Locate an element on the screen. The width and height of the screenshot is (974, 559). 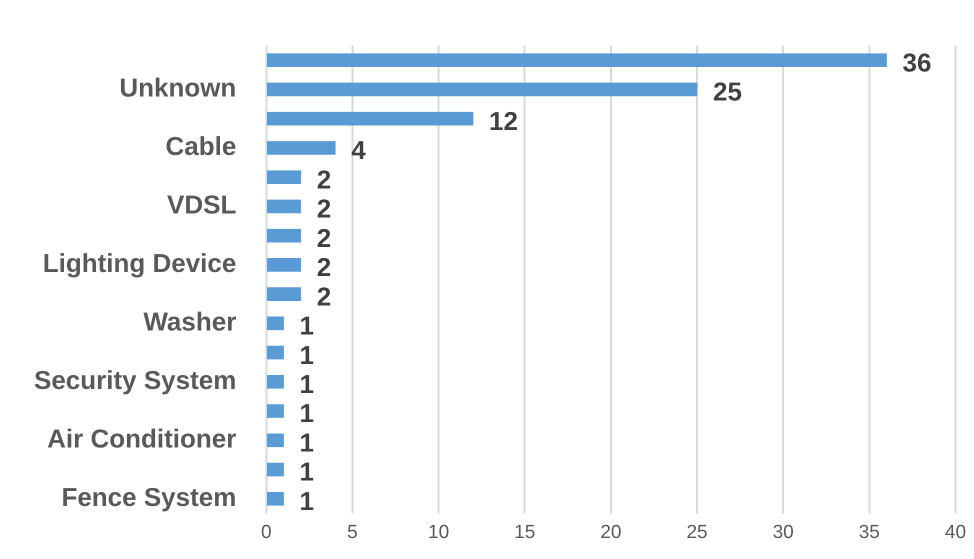
x-tick-label: 15 is located at coordinates (525, 533).